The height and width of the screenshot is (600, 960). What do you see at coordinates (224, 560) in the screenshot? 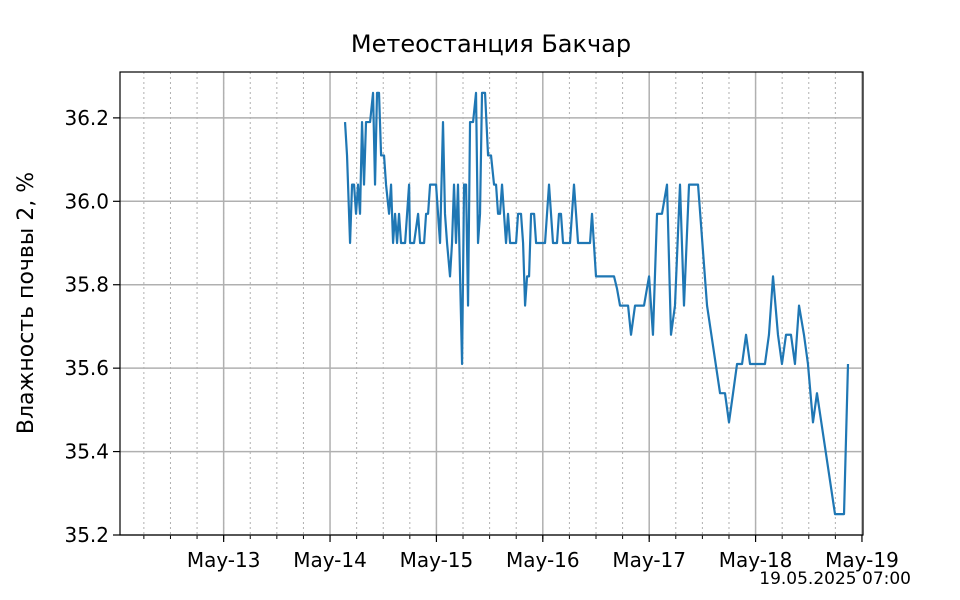
I see `x-tick-label: May-13` at bounding box center [224, 560].